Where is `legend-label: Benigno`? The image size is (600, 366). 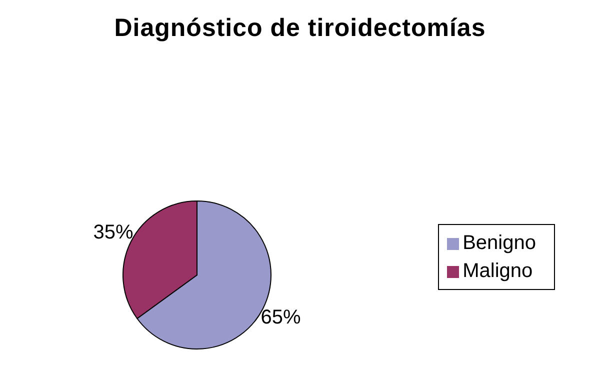 legend-label: Benigno is located at coordinates (499, 243).